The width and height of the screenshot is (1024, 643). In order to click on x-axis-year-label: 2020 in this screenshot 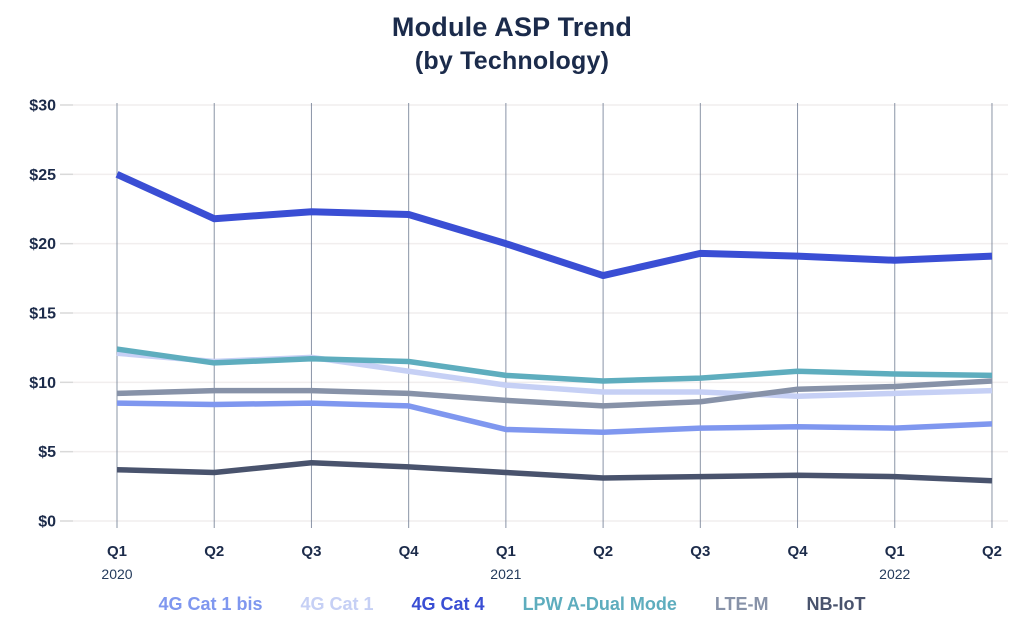, I will do `click(116, 574)`.